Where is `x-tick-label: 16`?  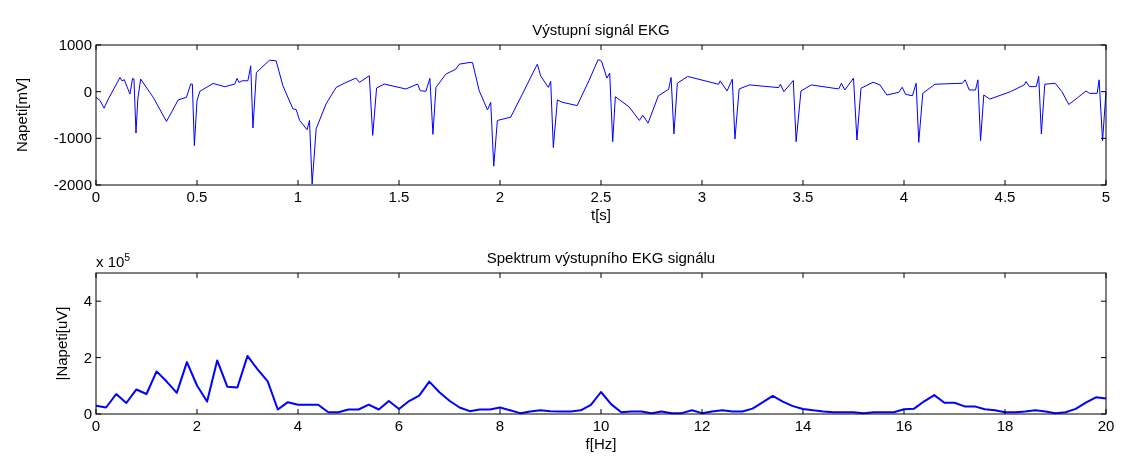
x-tick-label: 16 is located at coordinates (904, 425).